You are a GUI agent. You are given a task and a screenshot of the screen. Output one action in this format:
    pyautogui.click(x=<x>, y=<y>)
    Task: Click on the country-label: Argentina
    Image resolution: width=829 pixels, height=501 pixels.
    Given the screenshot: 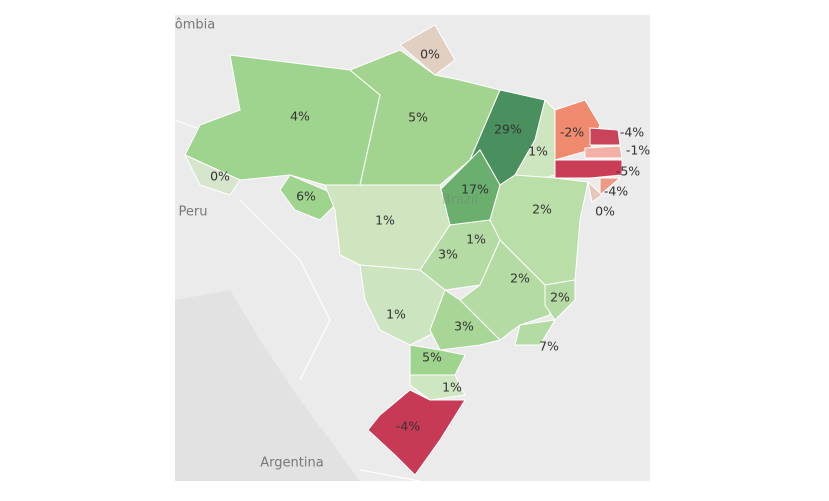 What is the action you would take?
    pyautogui.click(x=291, y=463)
    